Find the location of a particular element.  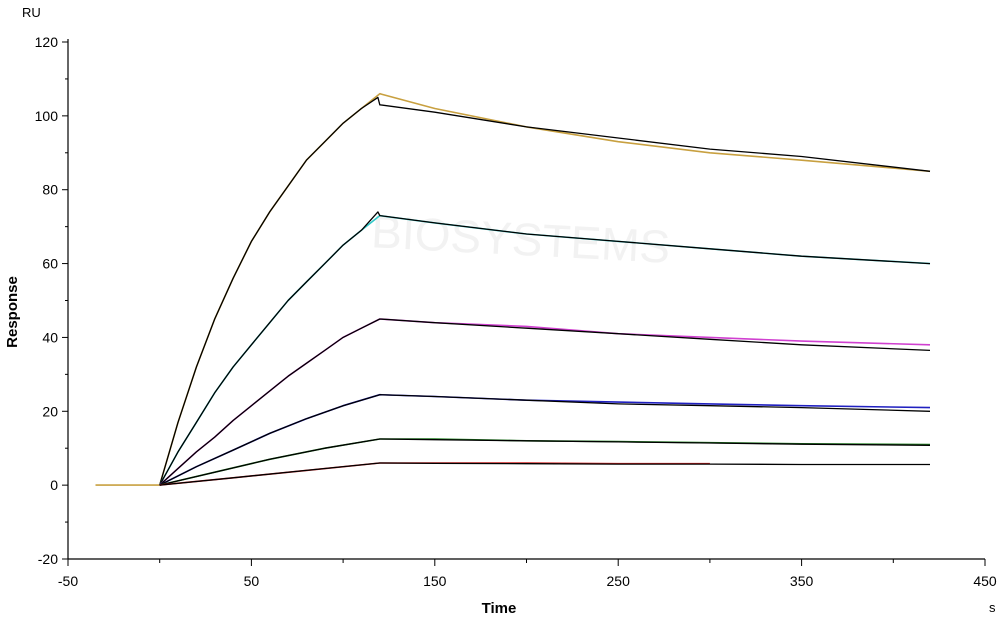

y-tick-label: 100 is located at coordinates (47, 116).